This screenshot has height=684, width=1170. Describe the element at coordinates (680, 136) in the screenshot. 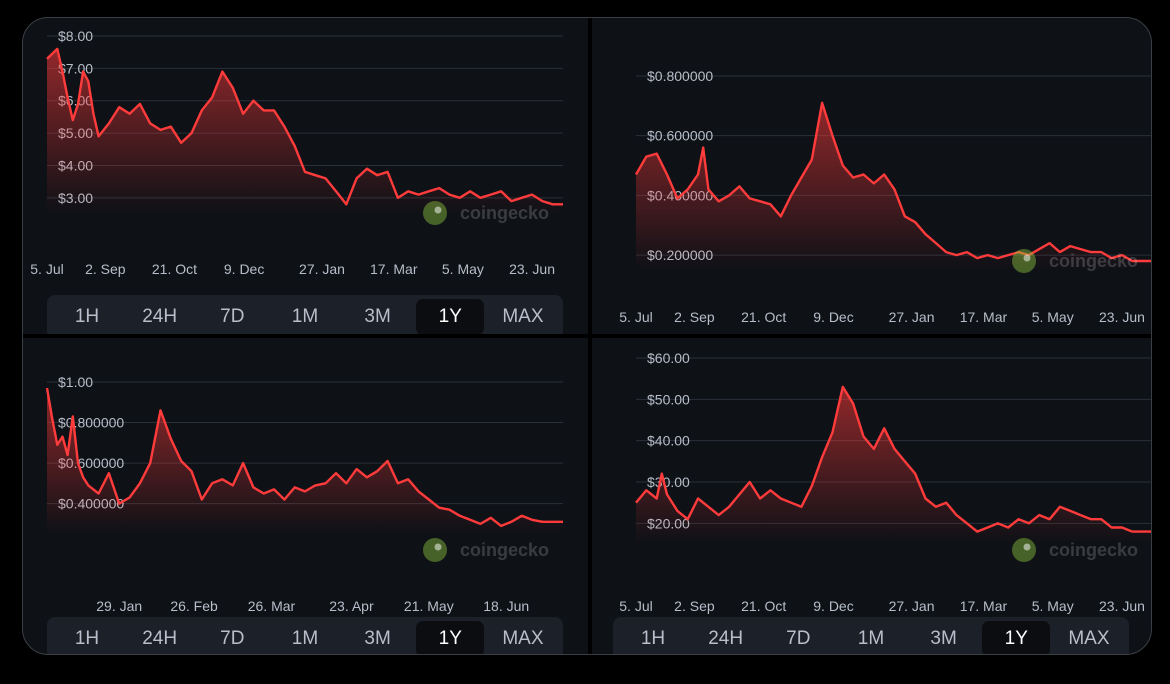

I see `y-tick-label: $0.600000` at that location.